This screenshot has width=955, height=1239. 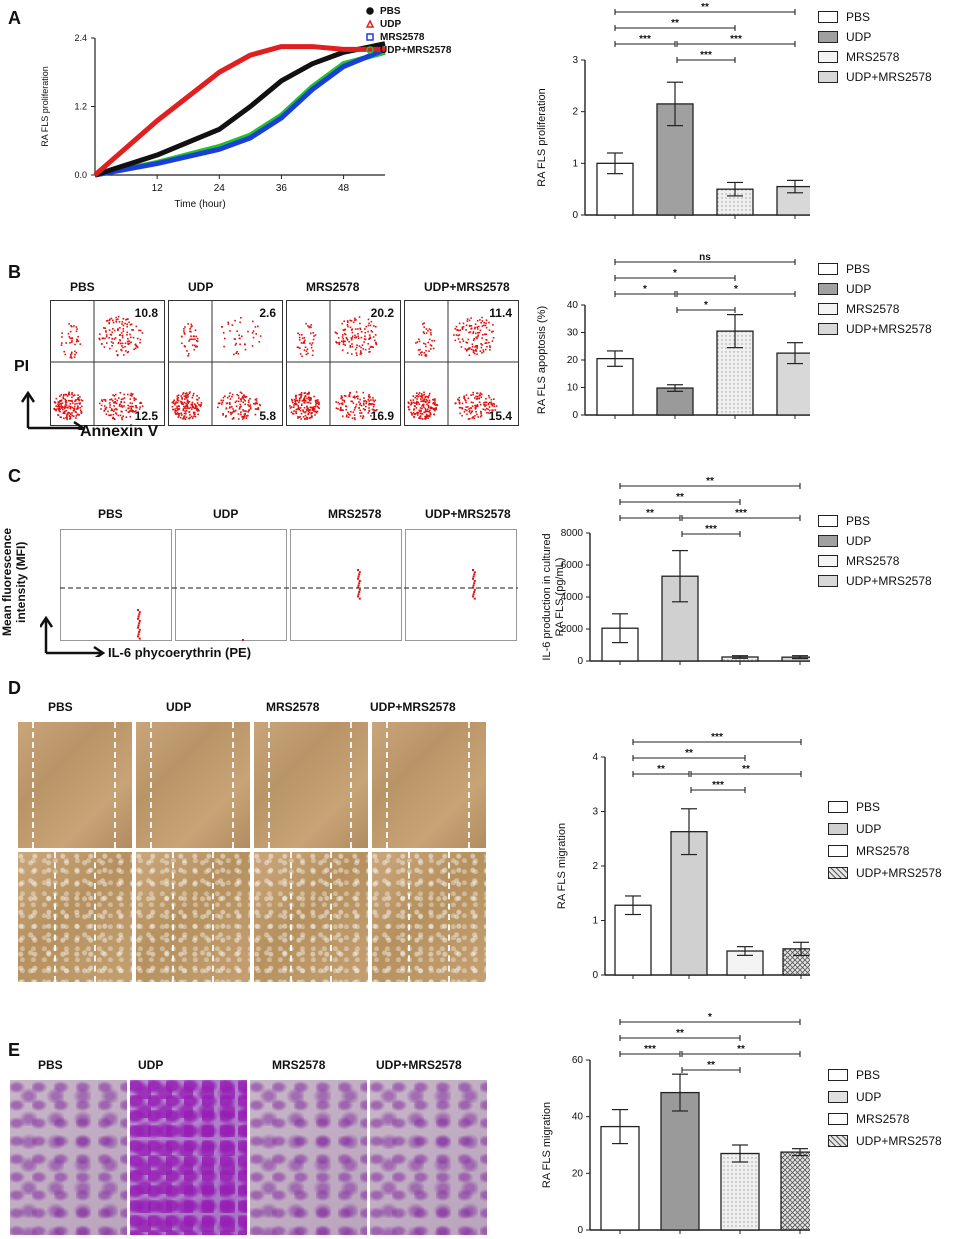 I want to click on y-axis-label: RA FLS proliferation, so click(x=45, y=106).